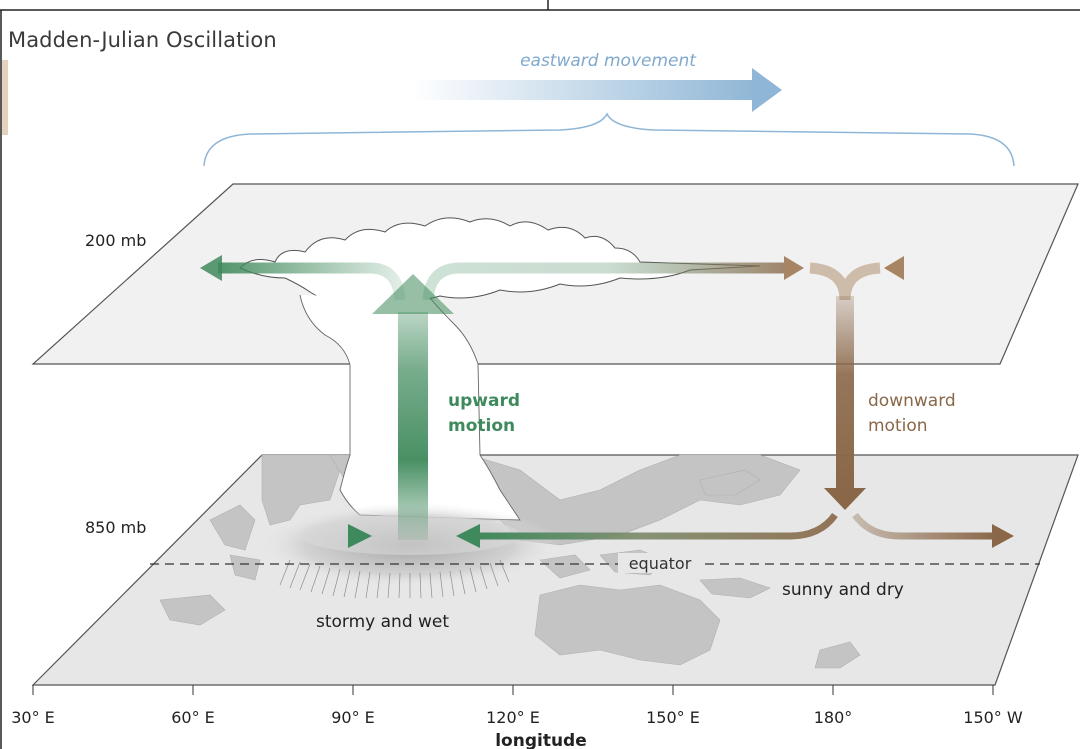 This screenshot has width=1080, height=749. I want to click on sunny-label: sunny and dry, so click(843, 590).